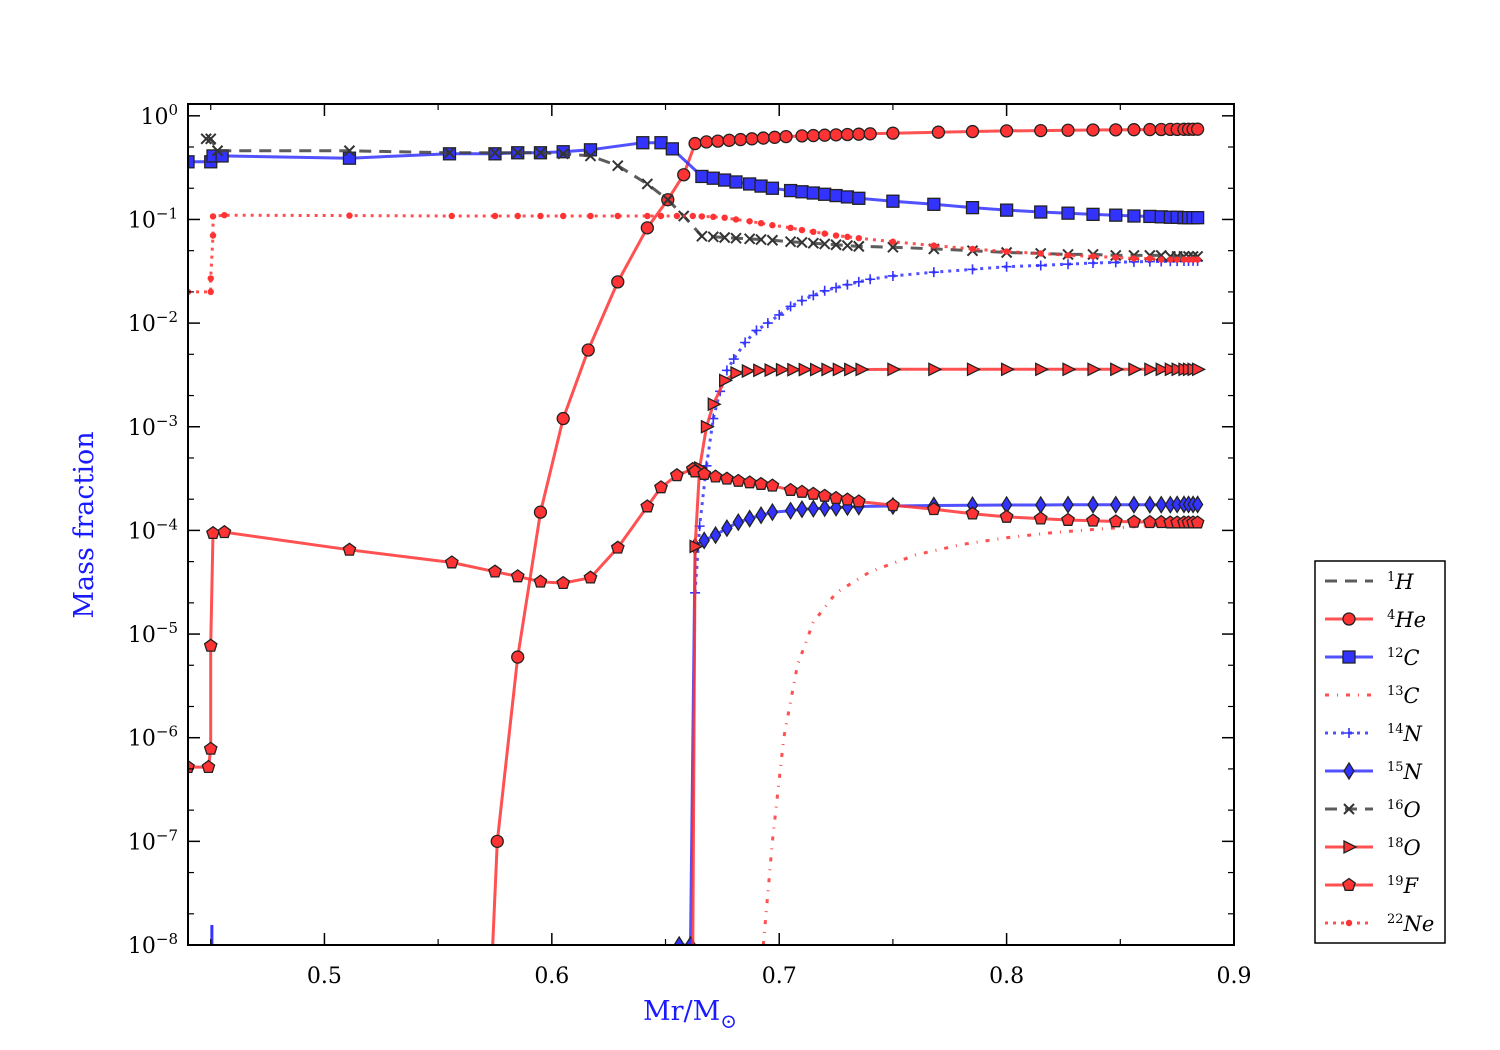 The height and width of the screenshot is (1050, 1500). Describe the element at coordinates (1006, 976) in the screenshot. I see `x-tick-label: 0.8` at that location.